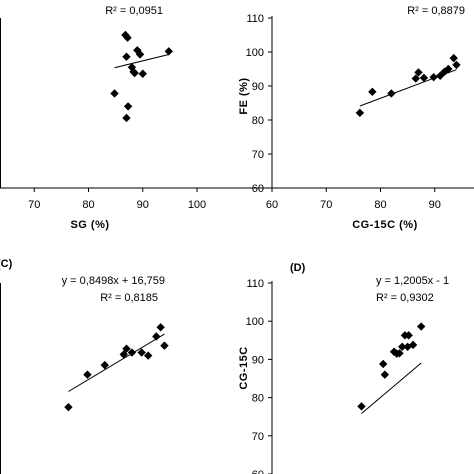 Image resolution: width=474 pixels, height=474 pixels. I want to click on panel-a-x-ticks: 70 80 90 100, so click(117, 199).